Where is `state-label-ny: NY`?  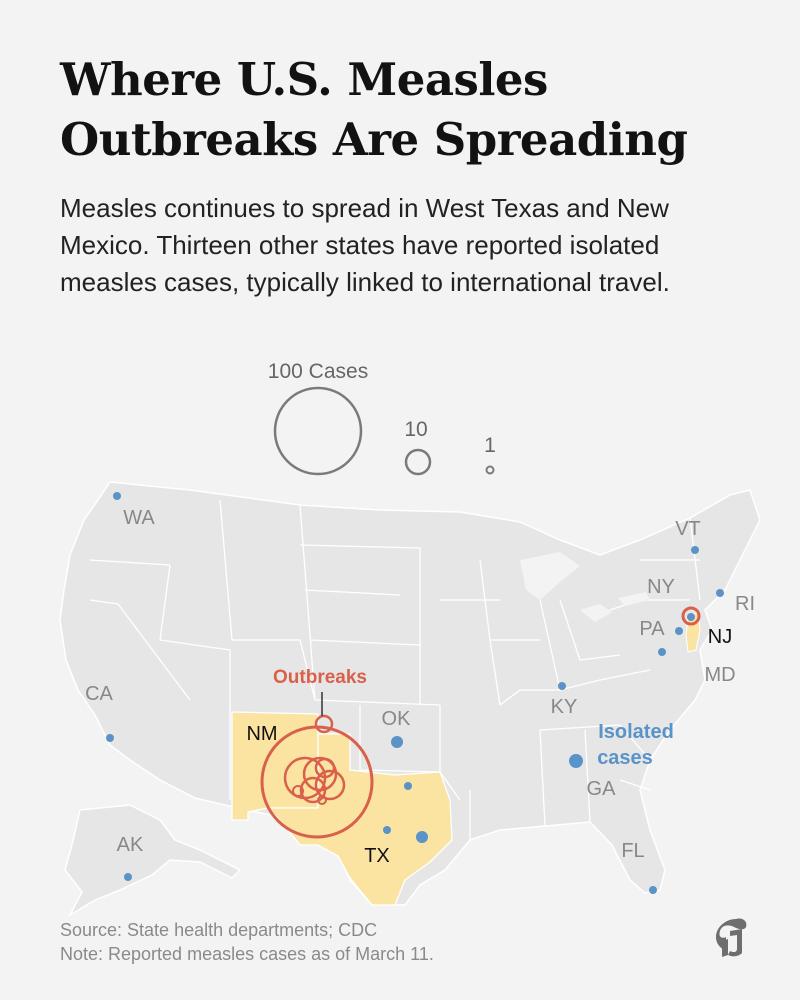 state-label-ny: NY is located at coordinates (661, 587).